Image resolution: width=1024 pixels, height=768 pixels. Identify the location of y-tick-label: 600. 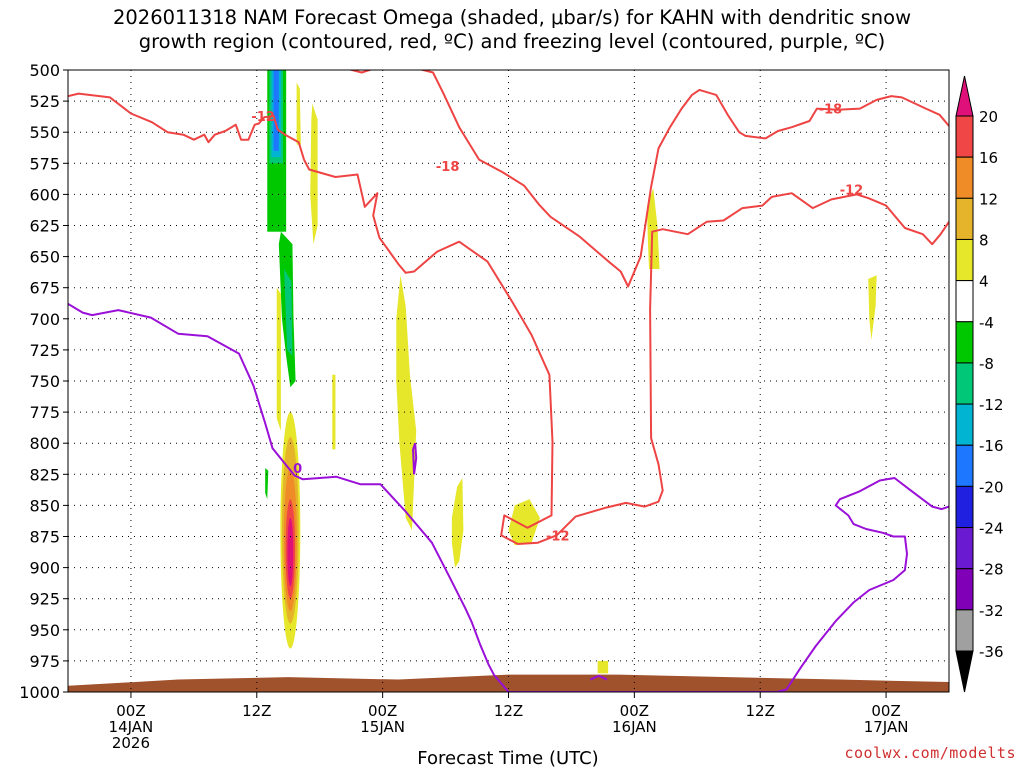
(44, 194).